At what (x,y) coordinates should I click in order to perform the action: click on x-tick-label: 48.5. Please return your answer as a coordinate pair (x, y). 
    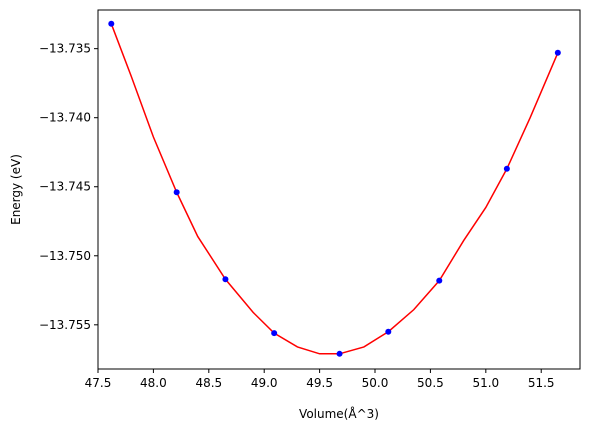
    Looking at the image, I should click on (208, 383).